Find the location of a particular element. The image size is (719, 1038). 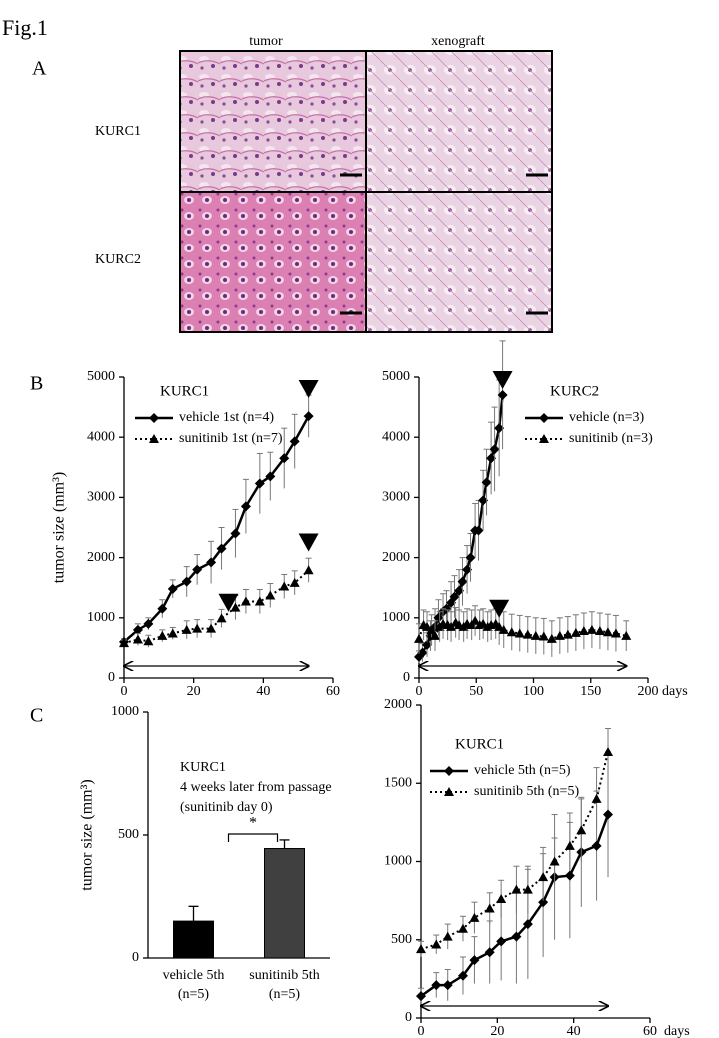

x-tick-label: 150 is located at coordinates (590, 691).